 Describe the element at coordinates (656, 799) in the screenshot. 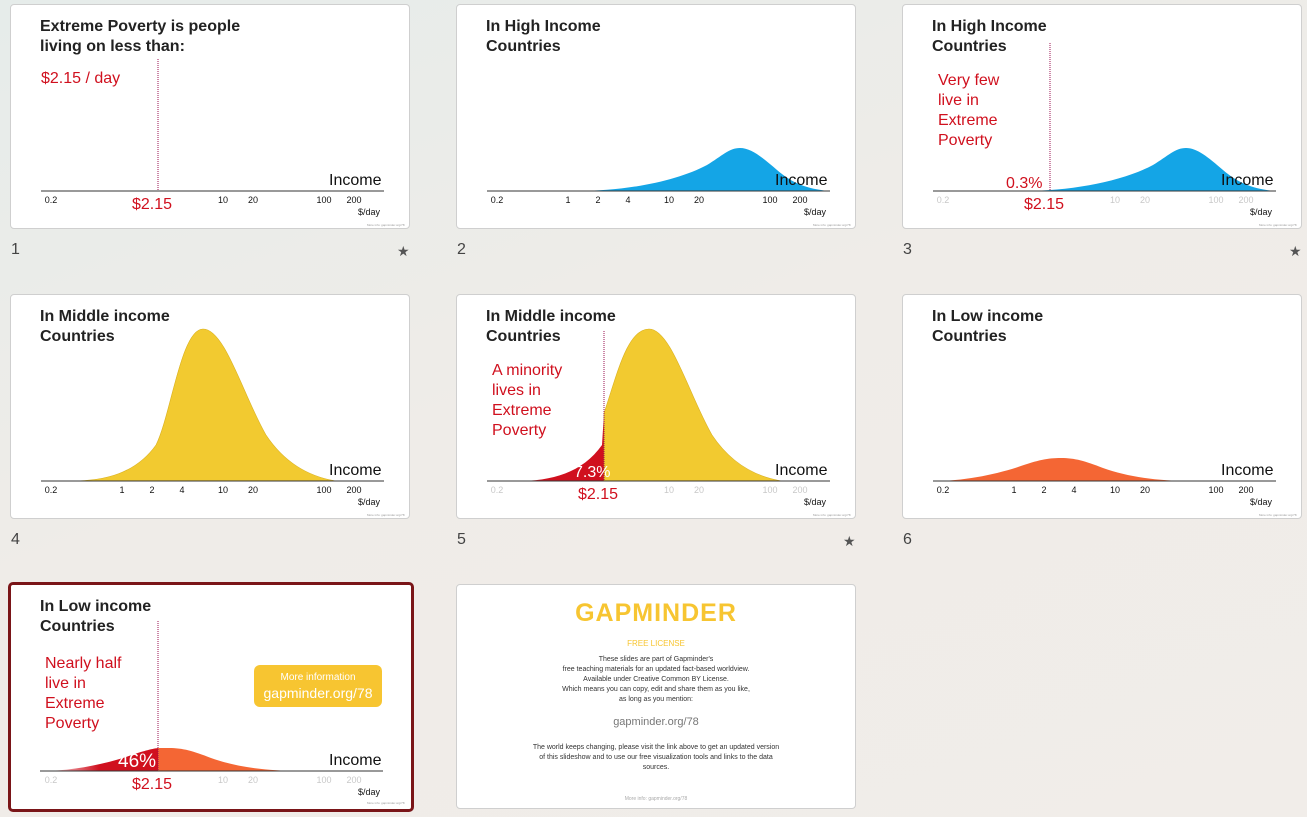

I see `slide-footer: More info: gapminder.org/78` at that location.